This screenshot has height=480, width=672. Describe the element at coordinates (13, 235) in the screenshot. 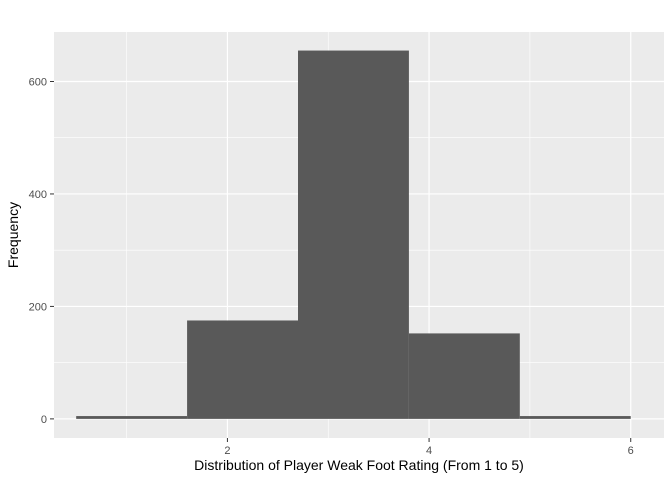

I see `y-axis-title: Frequency` at that location.